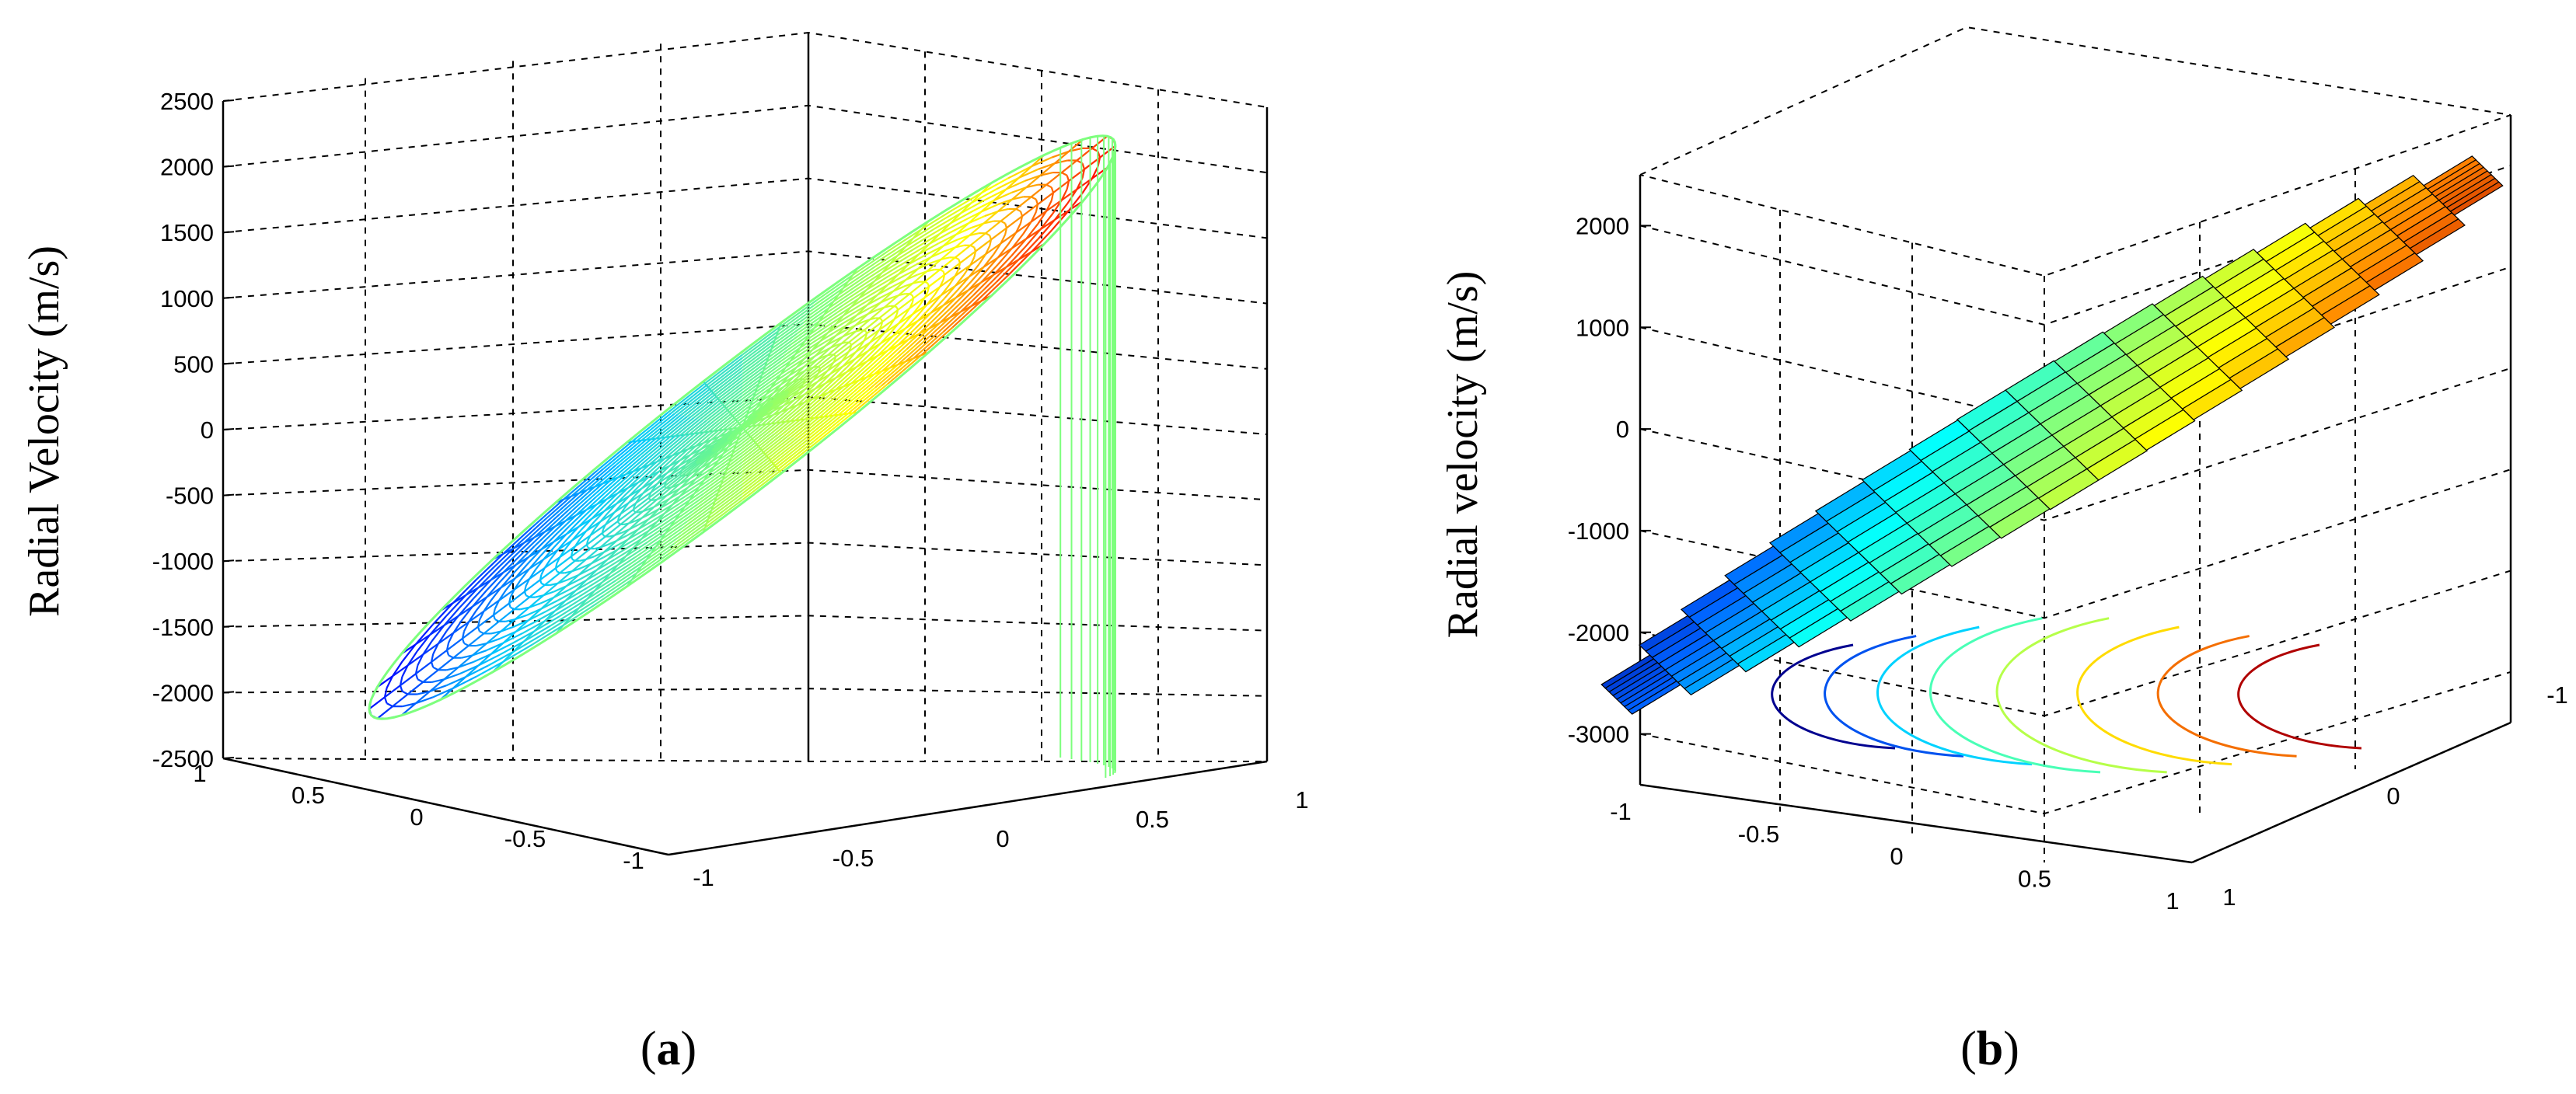 This screenshot has width=2576, height=1094. Describe the element at coordinates (416, 817) in the screenshot. I see `x-tick-label: 0` at that location.